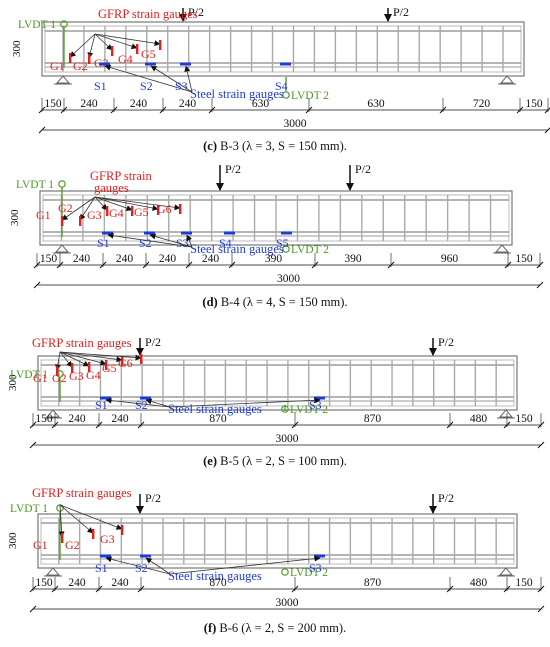 Image resolution: width=550 pixels, height=647 pixels. What do you see at coordinates (353, 259) in the screenshot?
I see `dimension-value: 390` at bounding box center [353, 259].